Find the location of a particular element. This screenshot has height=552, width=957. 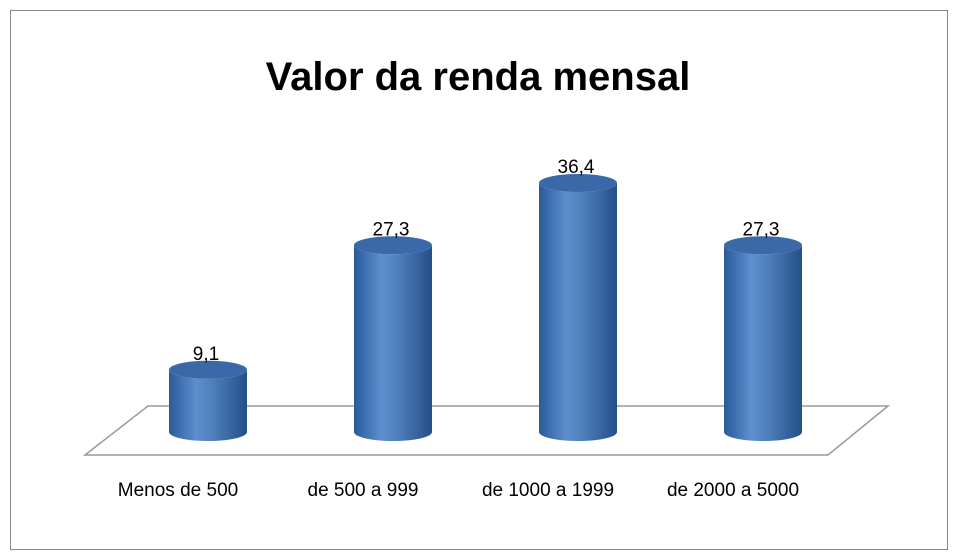

x-tick-label: de 1000 a 1999 is located at coordinates (548, 490).